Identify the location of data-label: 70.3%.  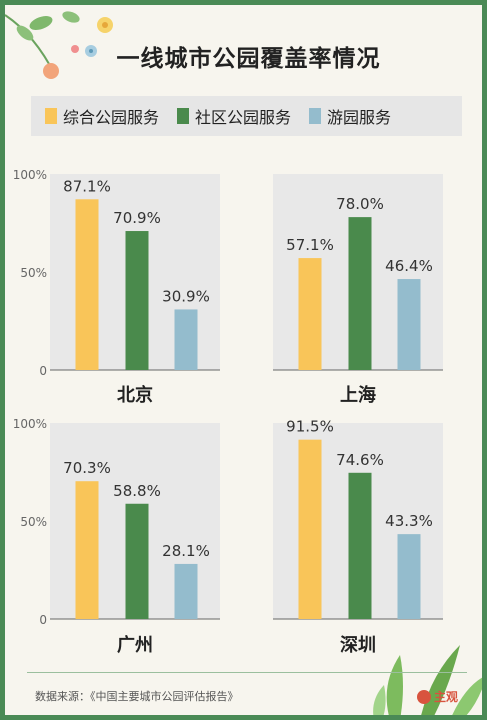
(87, 468).